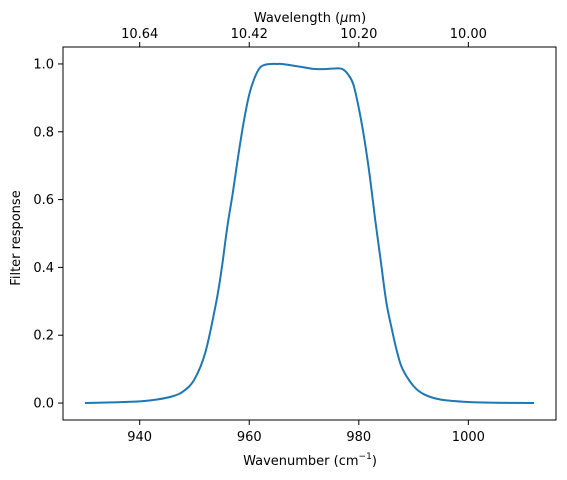 This screenshot has height=480, width=567. I want to click on top-tick-label: 10.00, so click(468, 34).